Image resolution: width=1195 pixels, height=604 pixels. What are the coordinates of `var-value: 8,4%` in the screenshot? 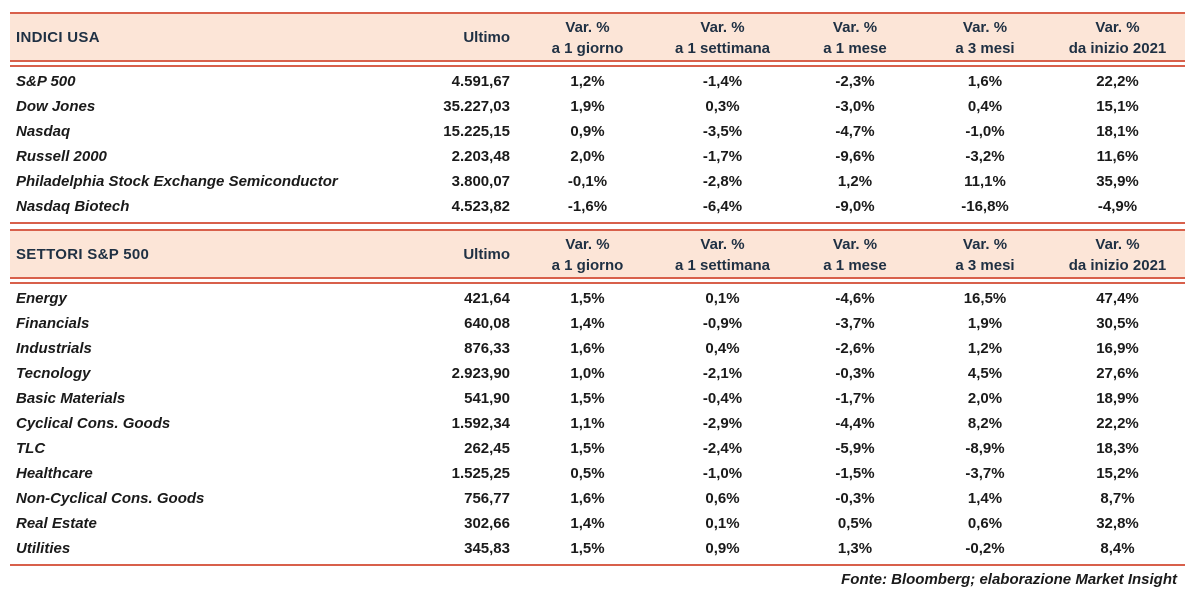 It's located at (1117, 548).